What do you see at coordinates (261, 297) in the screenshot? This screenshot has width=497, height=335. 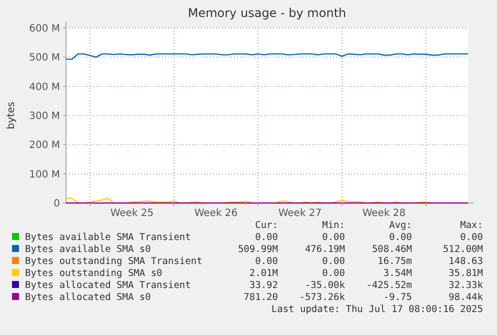 I see `text: 781.20` at bounding box center [261, 297].